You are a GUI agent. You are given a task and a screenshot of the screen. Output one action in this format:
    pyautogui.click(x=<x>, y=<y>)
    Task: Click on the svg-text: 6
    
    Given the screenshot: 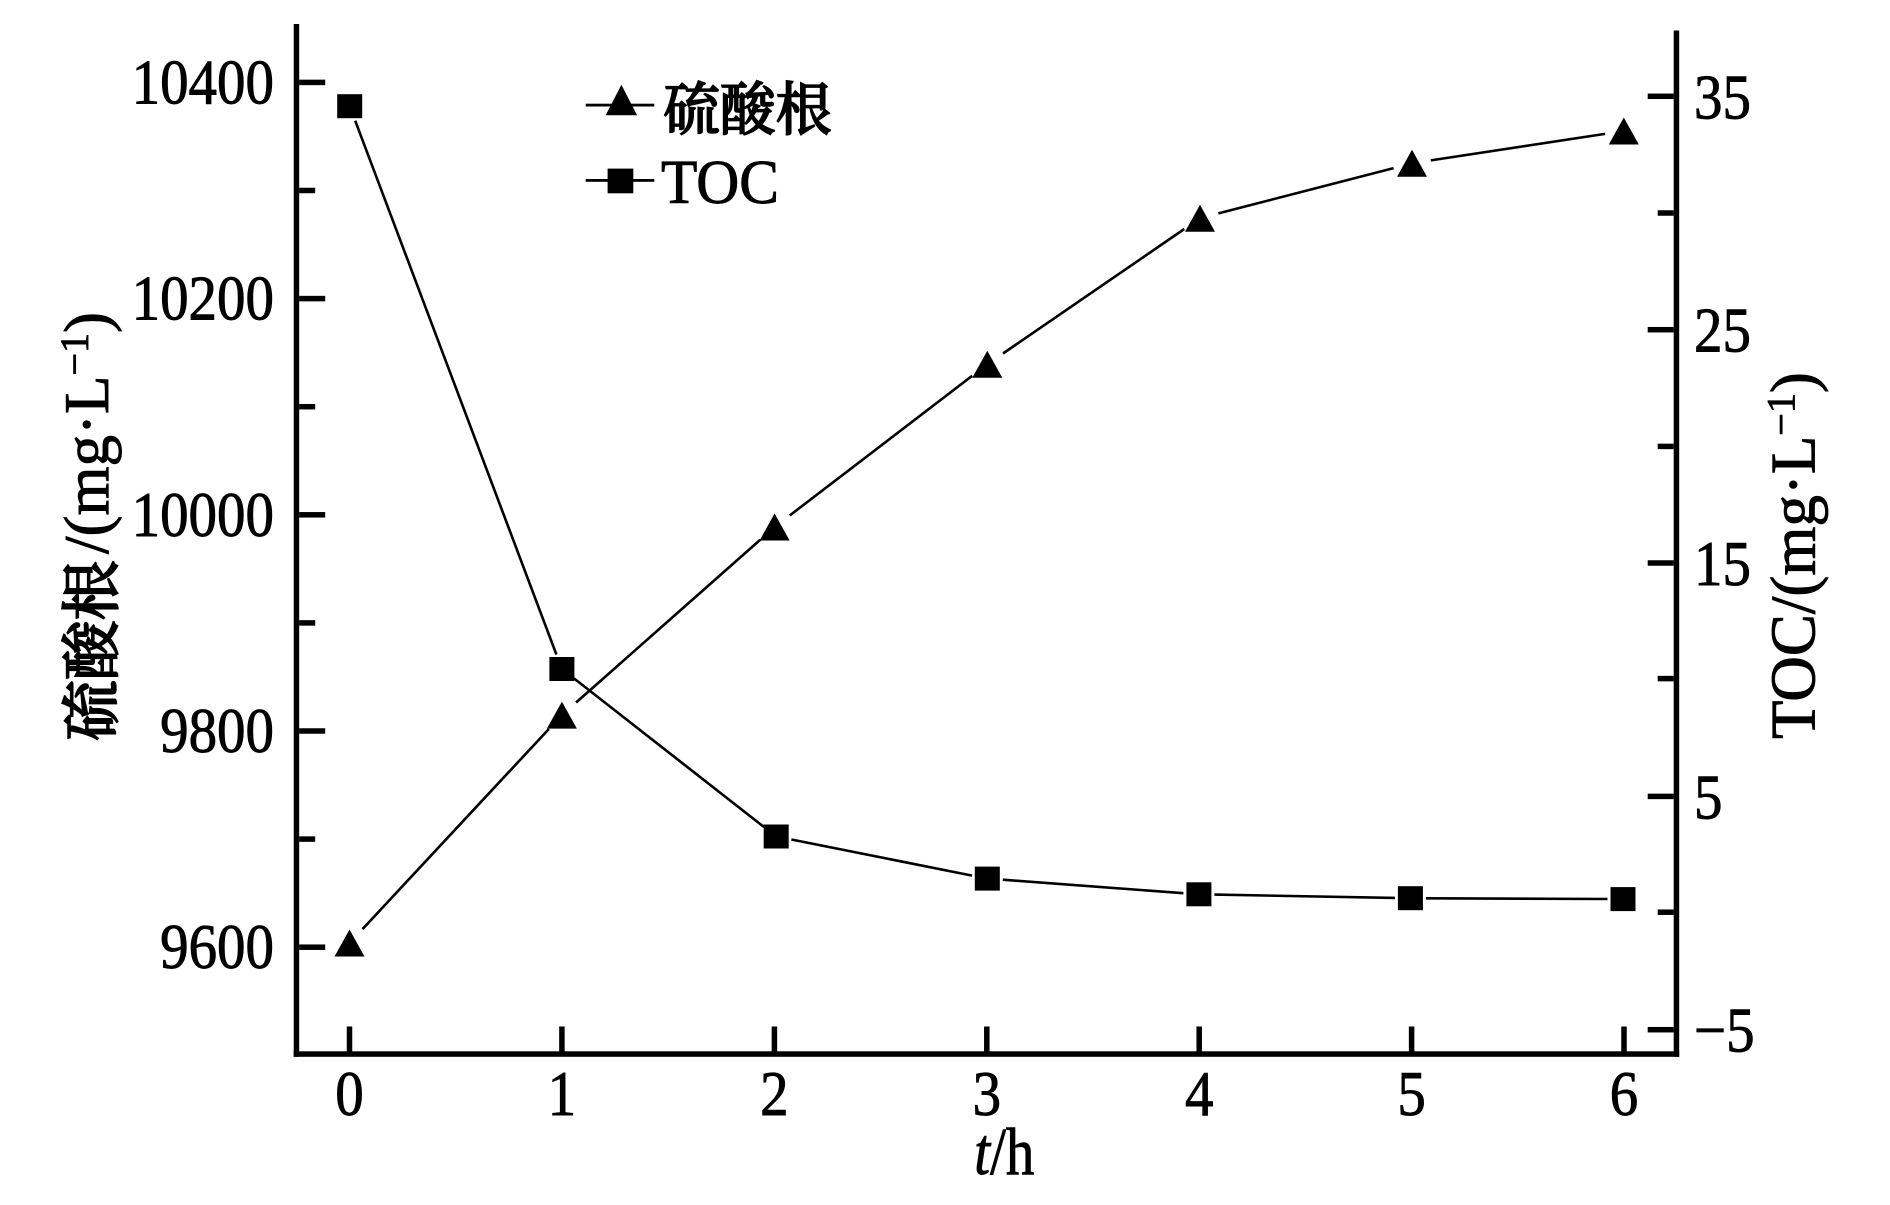 What is the action you would take?
    pyautogui.click(x=1624, y=1094)
    